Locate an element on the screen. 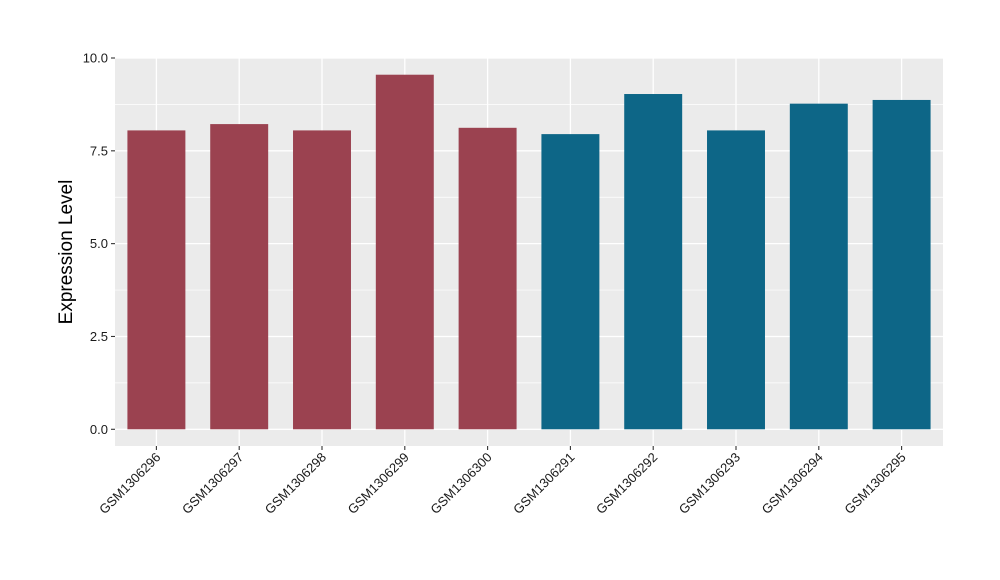 The height and width of the screenshot is (580, 1000). y-axis: 0.0 2.5 5.0 7.5 10.0 is located at coordinates (99, 244).